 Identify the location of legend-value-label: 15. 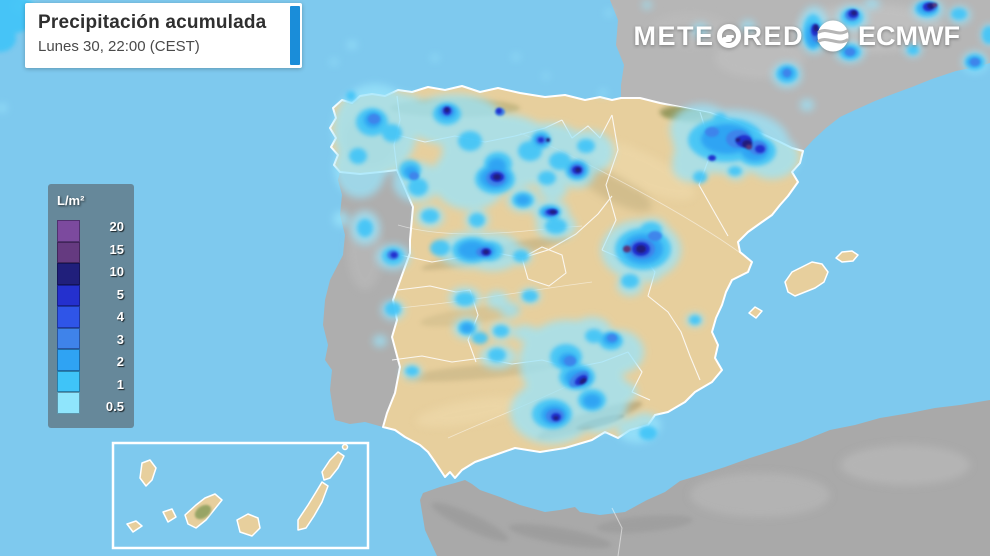
(116, 249).